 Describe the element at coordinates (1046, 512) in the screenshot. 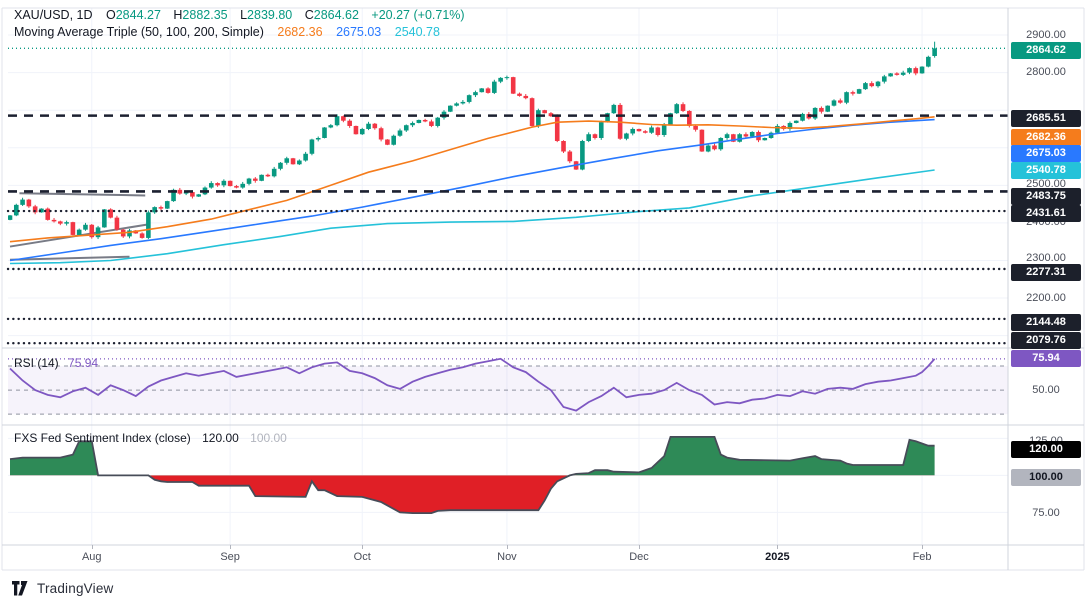

I see `price-axis-label: 75.00` at that location.